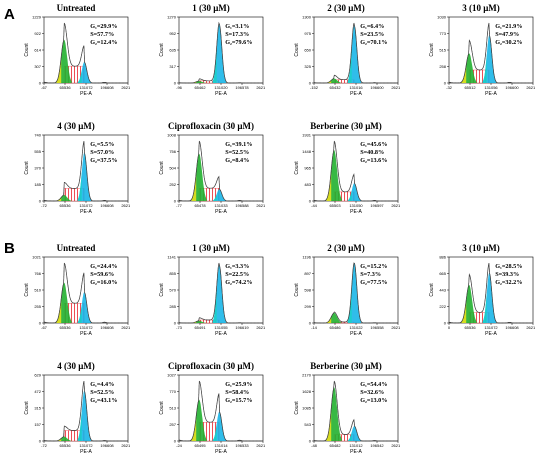 Image resolution: width=550 pixels, height=471 pixels. Describe the element at coordinates (372, 152) in the screenshot. I see `phase-percentage-label: S=40.8%` at that location.